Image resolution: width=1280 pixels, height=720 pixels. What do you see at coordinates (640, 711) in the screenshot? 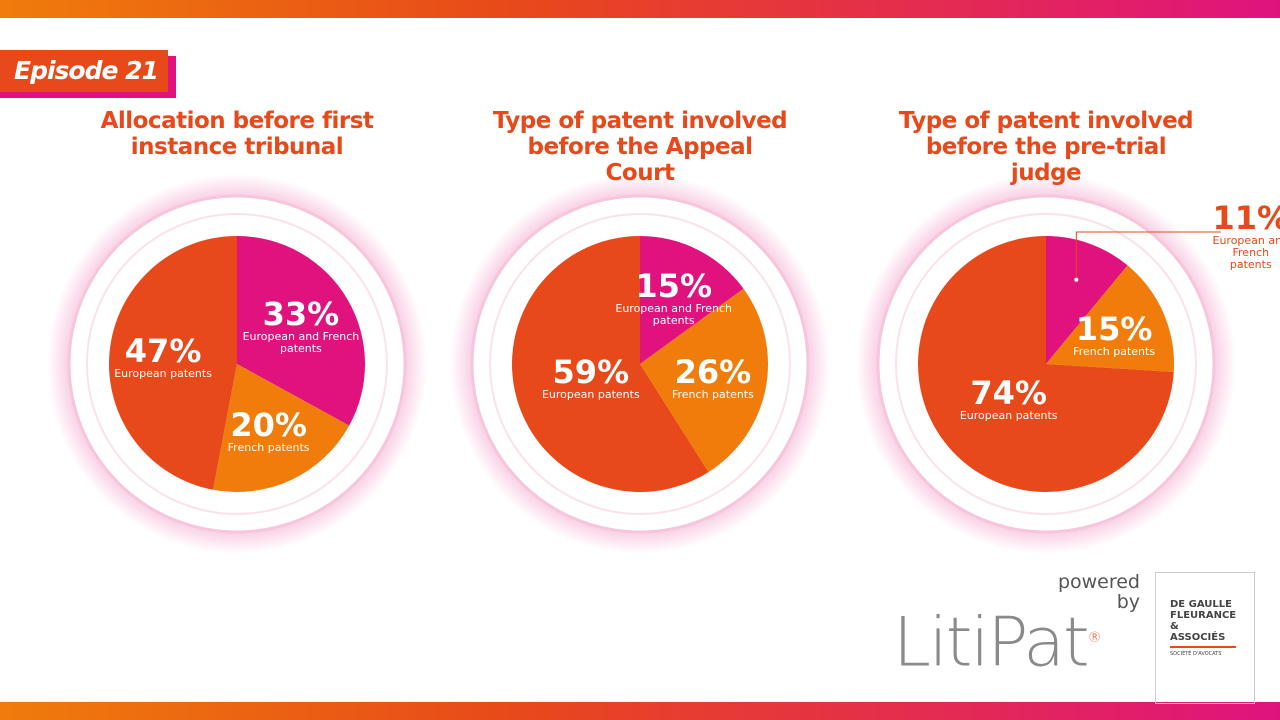
I see `bottom-bar` at bounding box center [640, 711].